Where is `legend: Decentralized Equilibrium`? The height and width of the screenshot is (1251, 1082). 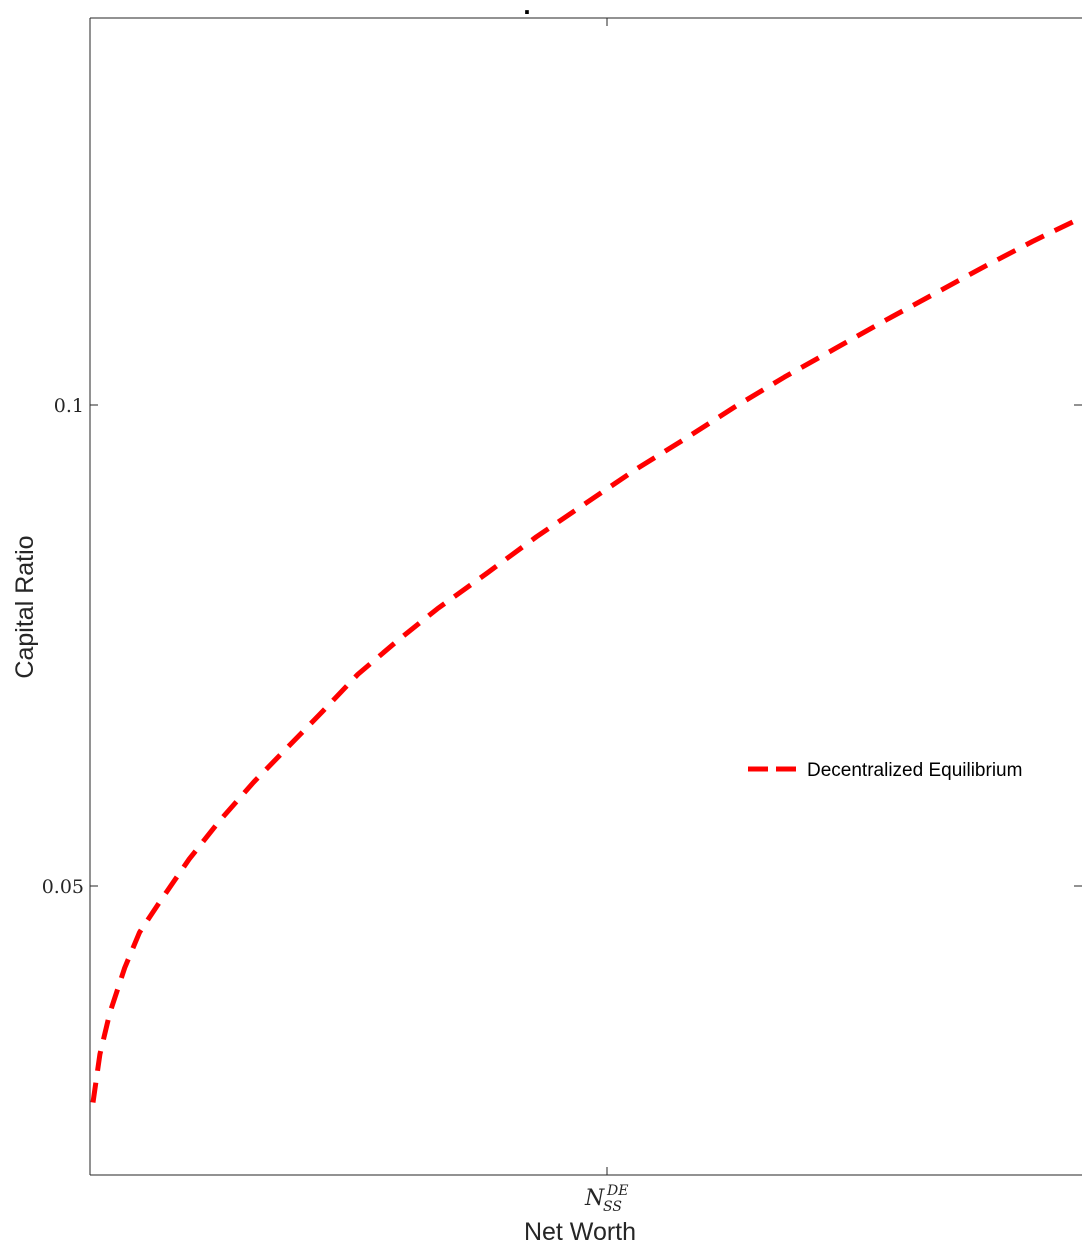 legend: Decentralized Equilibrium is located at coordinates (885, 770).